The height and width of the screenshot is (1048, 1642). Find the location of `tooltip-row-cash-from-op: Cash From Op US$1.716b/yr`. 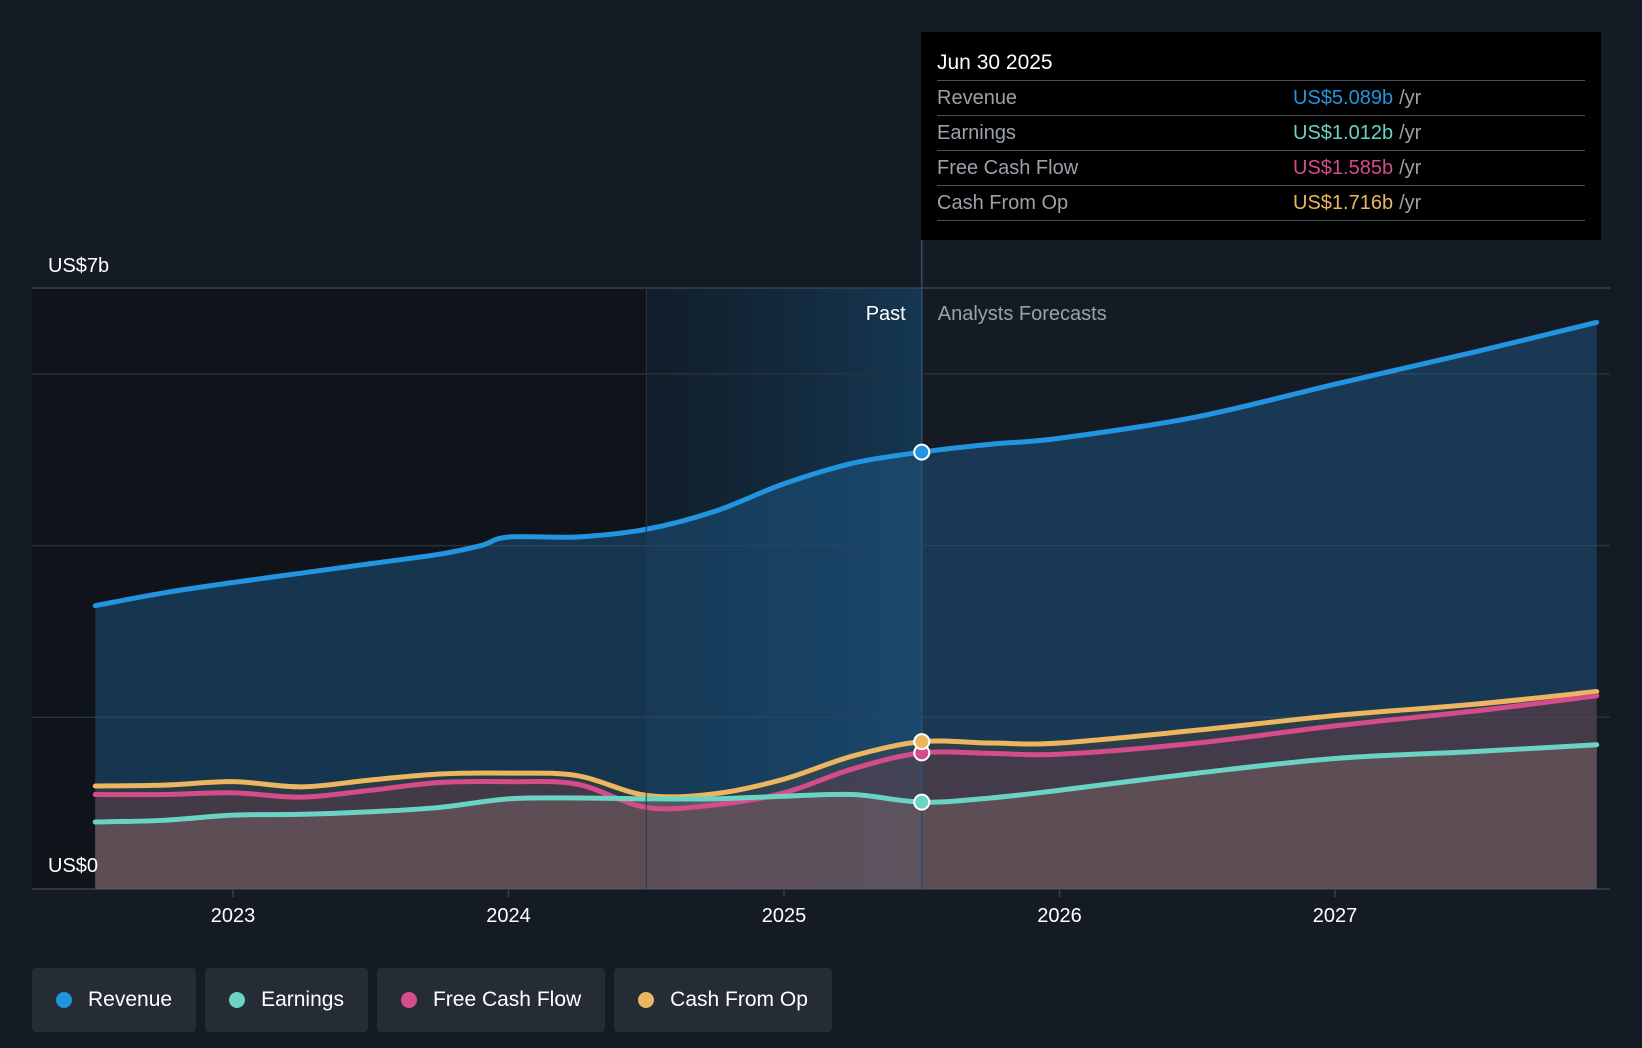

tooltip-row-cash-from-op: Cash From Op US$1.716b/yr is located at coordinates (1261, 203).